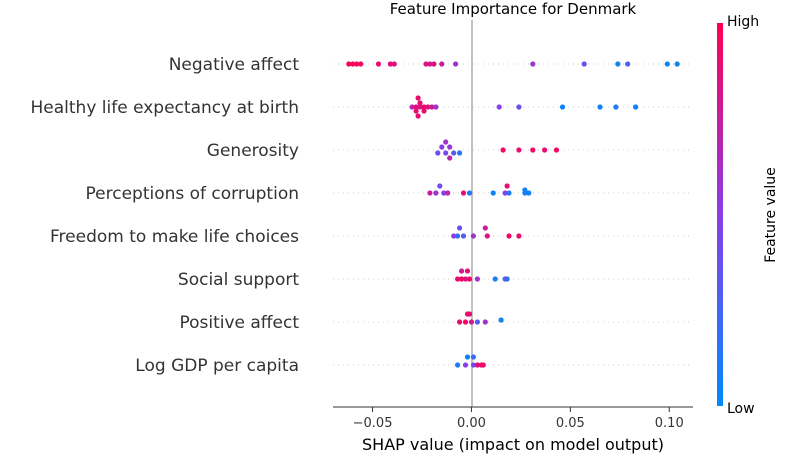  Describe the element at coordinates (373, 423) in the screenshot. I see `x-tick-label: −0.05` at that location.